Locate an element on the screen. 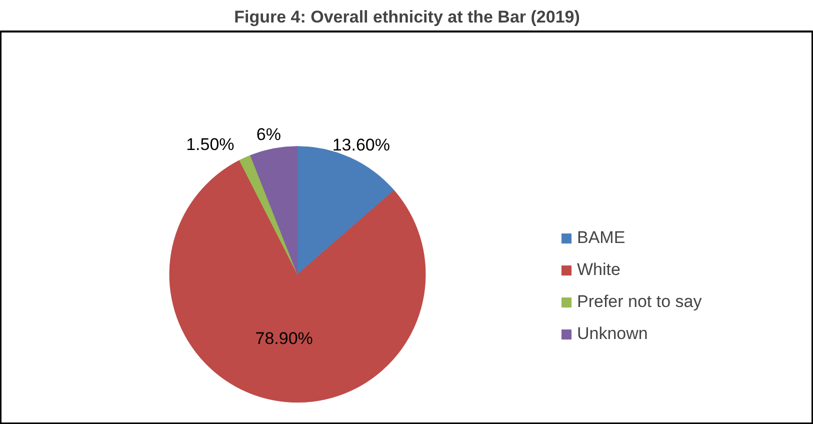 This screenshot has height=424, width=813. legend-label: Prefer not to say is located at coordinates (639, 302).